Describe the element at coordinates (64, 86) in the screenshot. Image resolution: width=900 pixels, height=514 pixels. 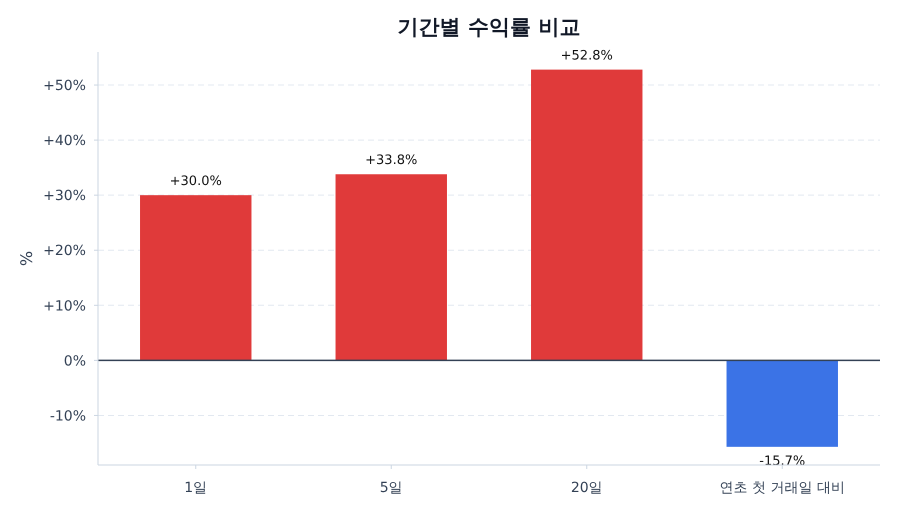
I see `y-tick-label: +50%` at that location.